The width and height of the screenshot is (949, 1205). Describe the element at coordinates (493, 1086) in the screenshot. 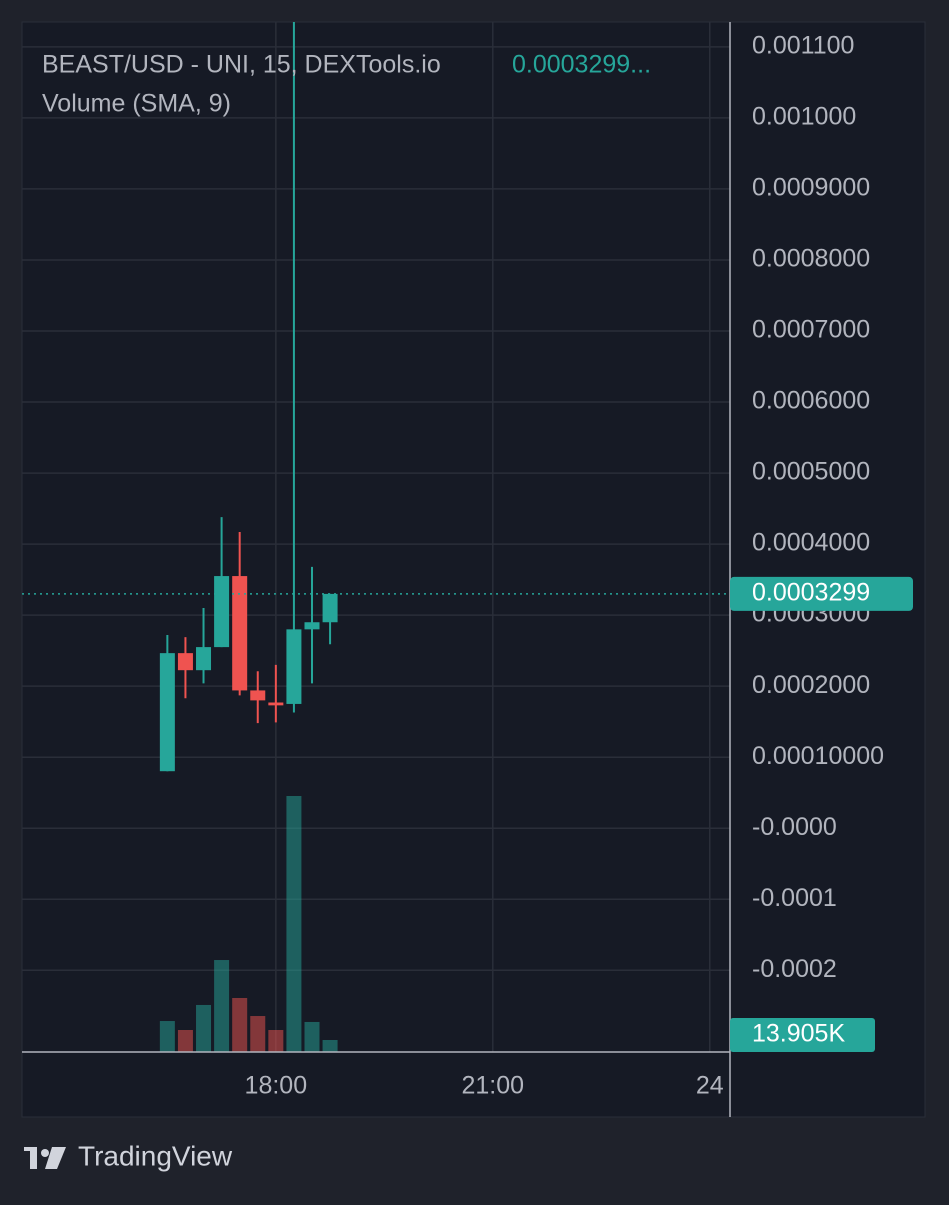

I see `x-tick-label: 21:00` at that location.